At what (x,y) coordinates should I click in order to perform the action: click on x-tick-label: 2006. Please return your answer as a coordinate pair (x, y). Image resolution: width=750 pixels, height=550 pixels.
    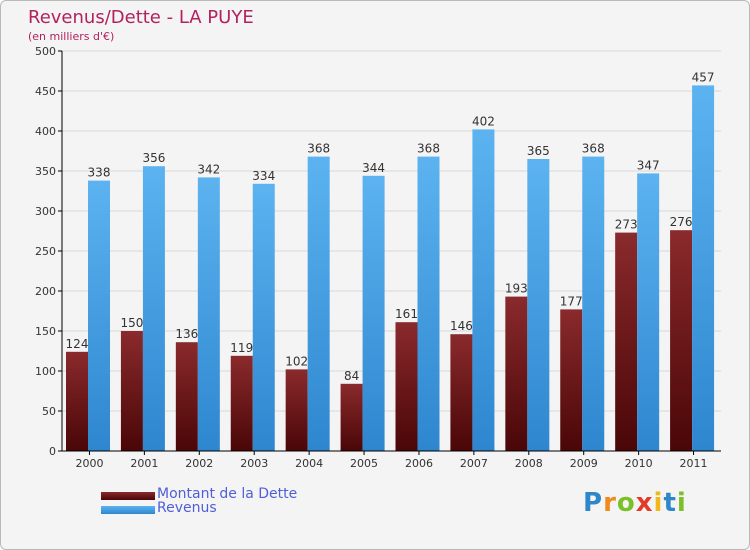
    Looking at the image, I should click on (419, 463).